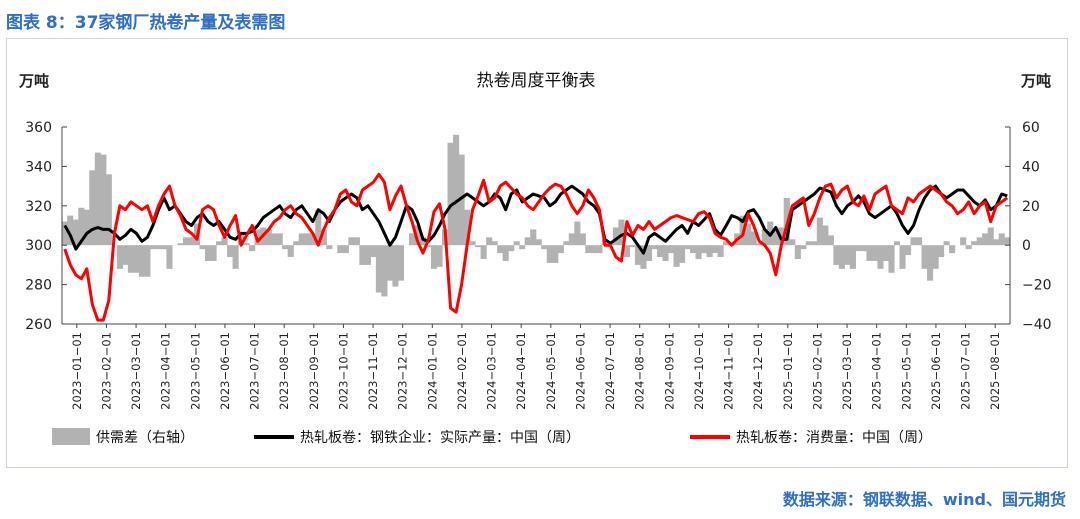 This screenshot has width=1080, height=519. What do you see at coordinates (610, 371) in the screenshot?
I see `x-tick-label: 2024−07−01` at bounding box center [610, 371].